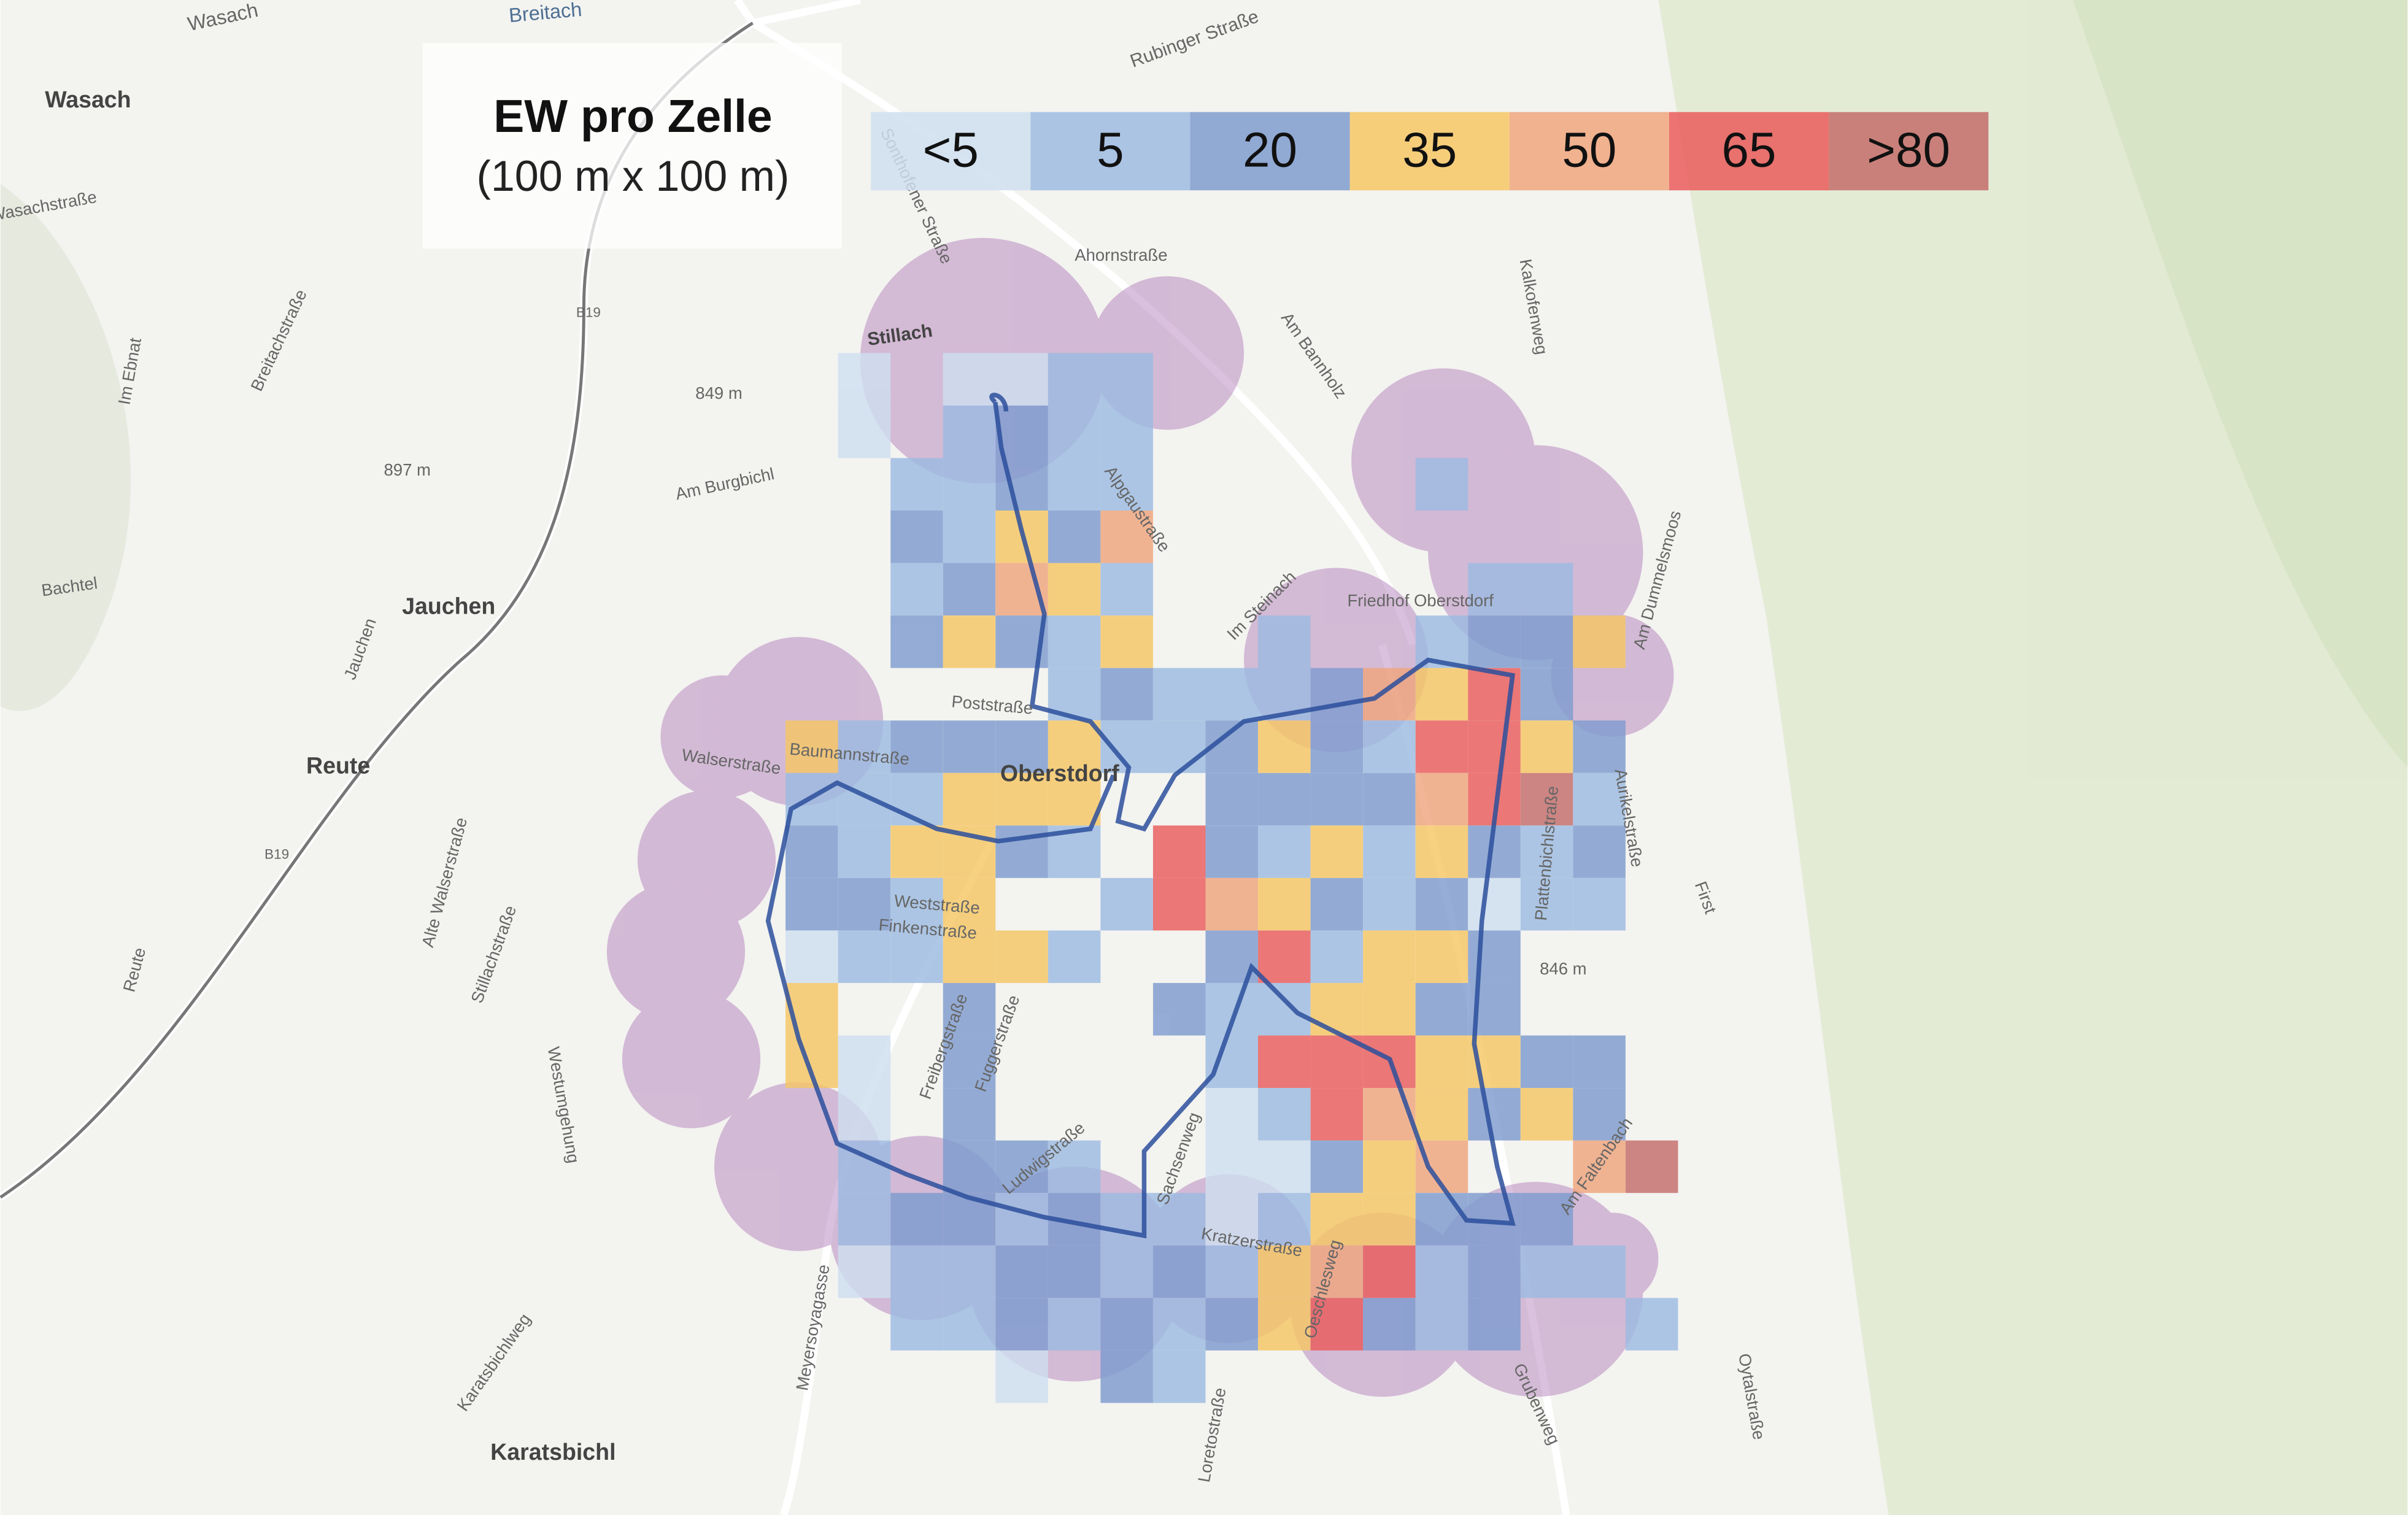 The height and width of the screenshot is (1515, 2408). What do you see at coordinates (407, 469) in the screenshot?
I see `map-label: 897 m` at bounding box center [407, 469].